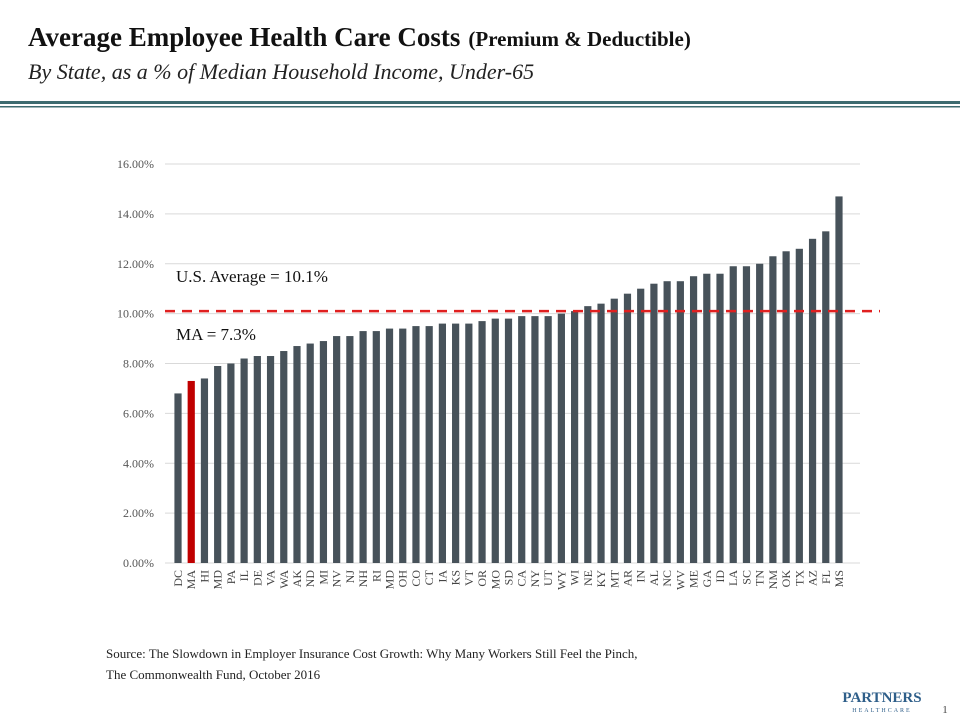 Image resolution: width=960 pixels, height=725 pixels. What do you see at coordinates (720, 576) in the screenshot?
I see `x-tick-label: ID` at bounding box center [720, 576].